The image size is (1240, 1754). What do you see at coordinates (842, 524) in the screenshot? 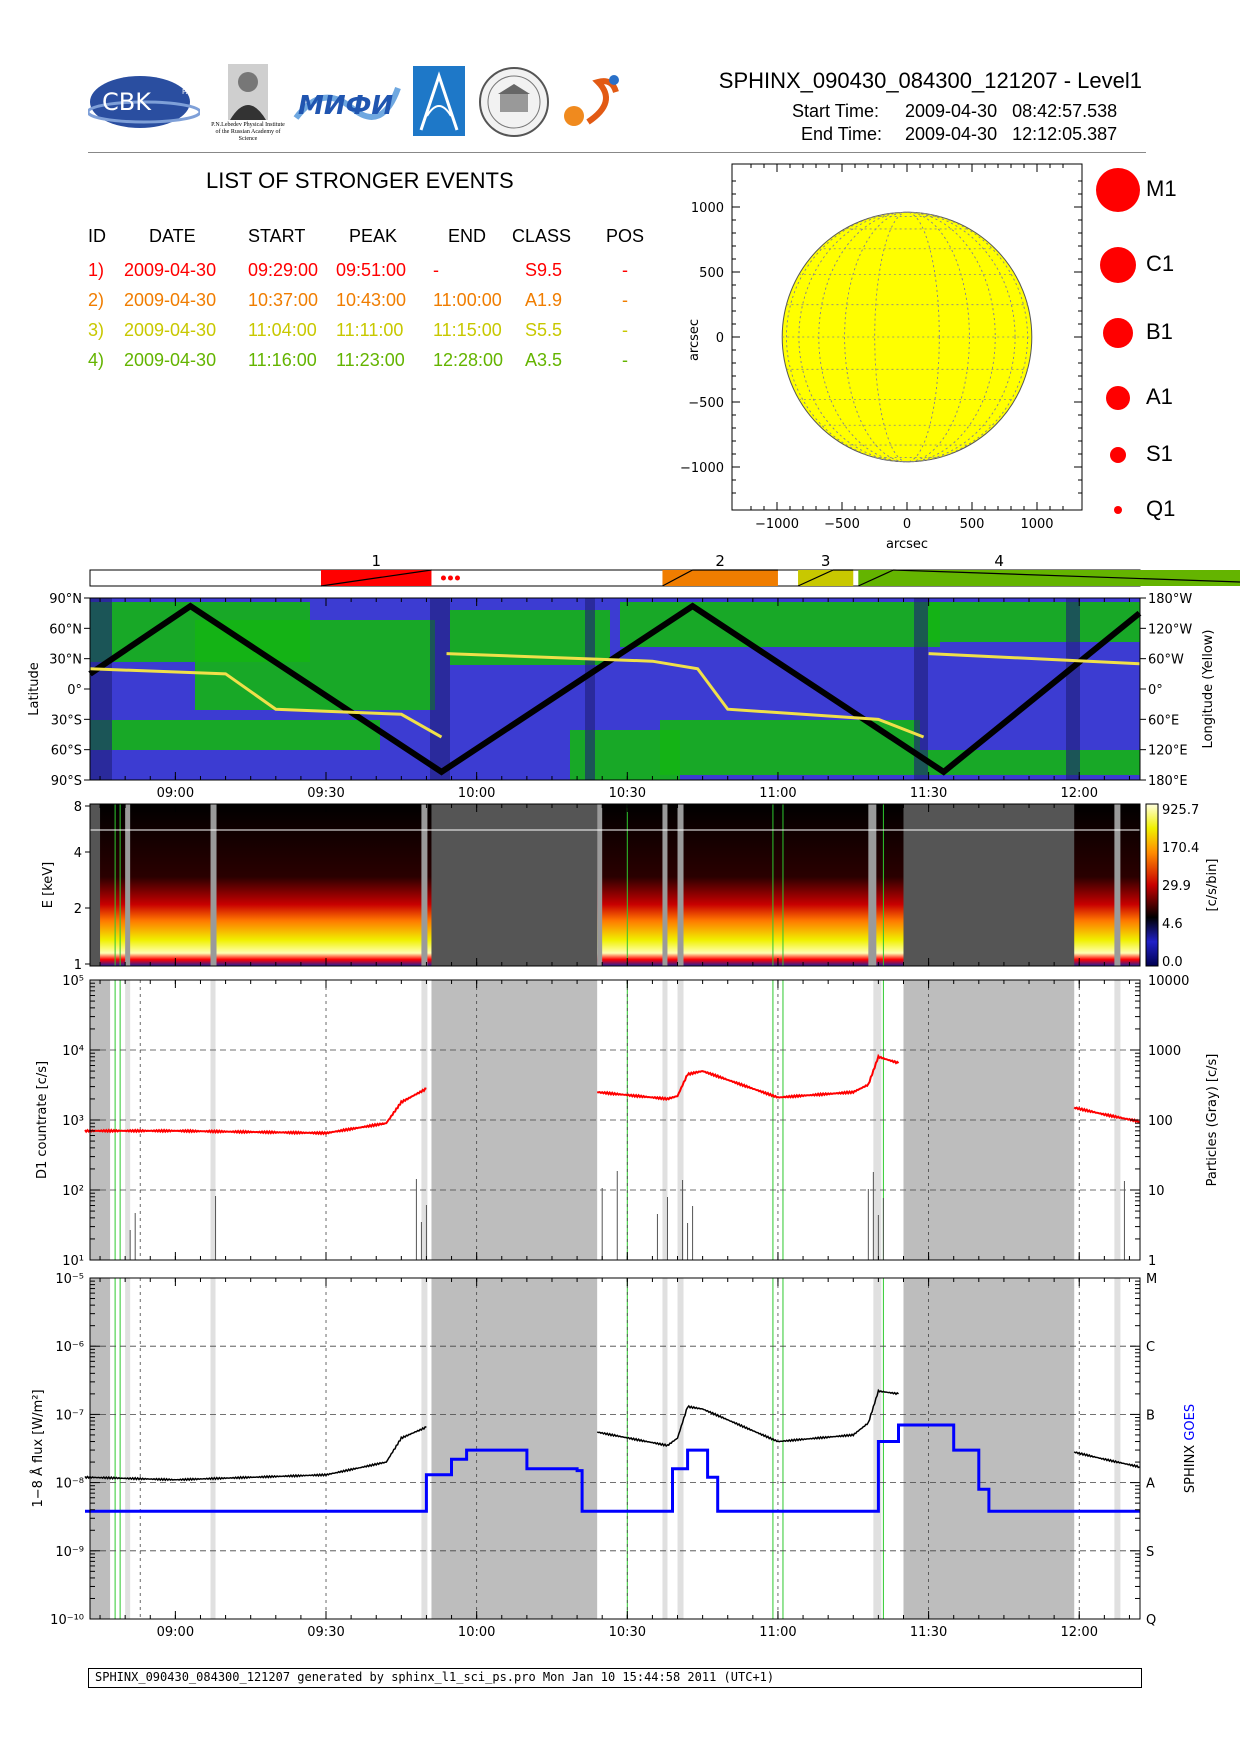
I see `sun-xtick-label: −500` at bounding box center [842, 524].